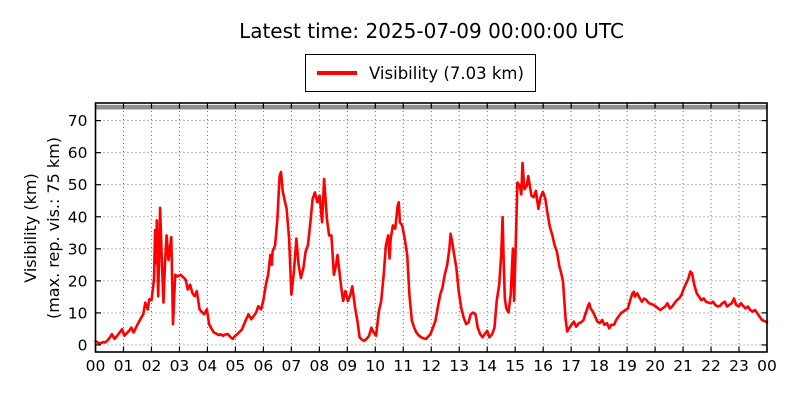 This screenshot has height=400, width=800. Describe the element at coordinates (599, 366) in the screenshot. I see `svg-text: 18` at that location.